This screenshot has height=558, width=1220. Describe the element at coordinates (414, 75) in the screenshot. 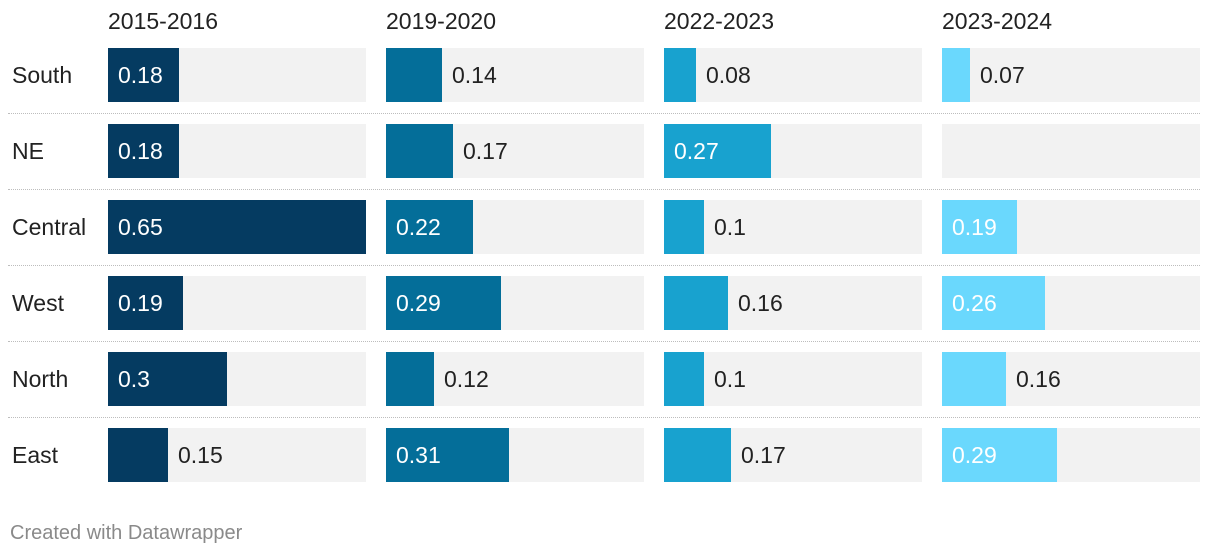

I see `bar-south-2019-2020` at that location.